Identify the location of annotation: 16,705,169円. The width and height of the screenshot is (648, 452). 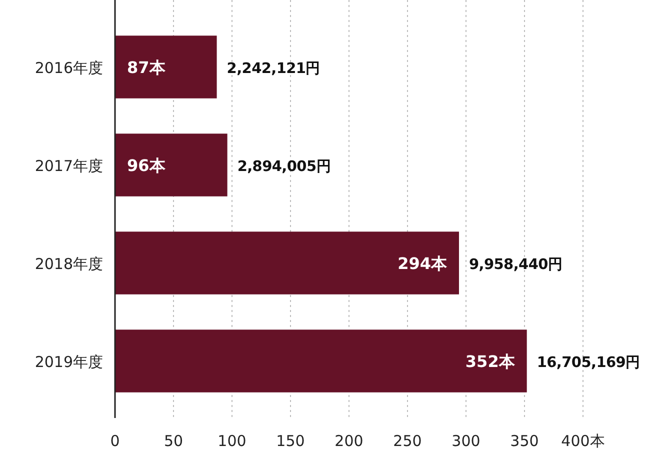
(588, 363).